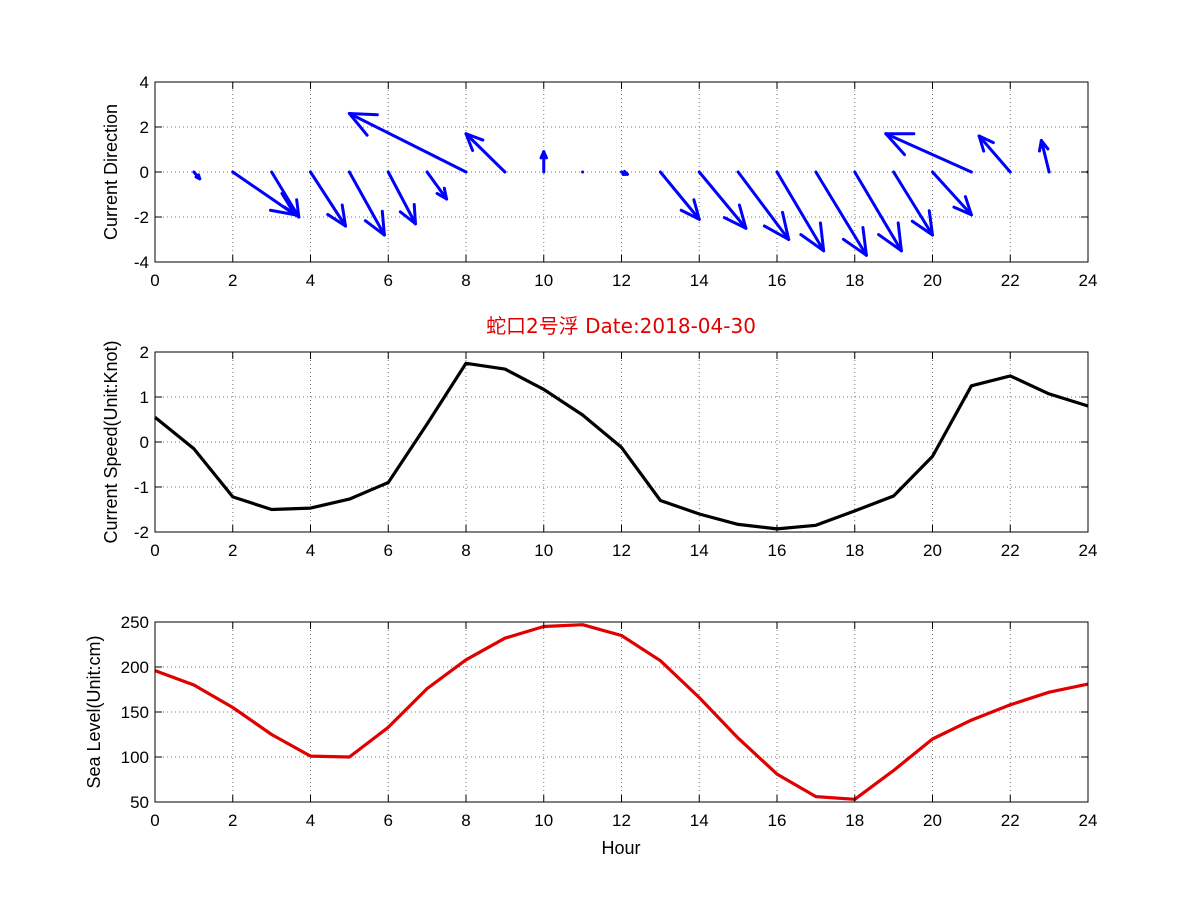 The width and height of the screenshot is (1201, 901). What do you see at coordinates (640, 184) in the screenshot?
I see `vector-series` at bounding box center [640, 184].